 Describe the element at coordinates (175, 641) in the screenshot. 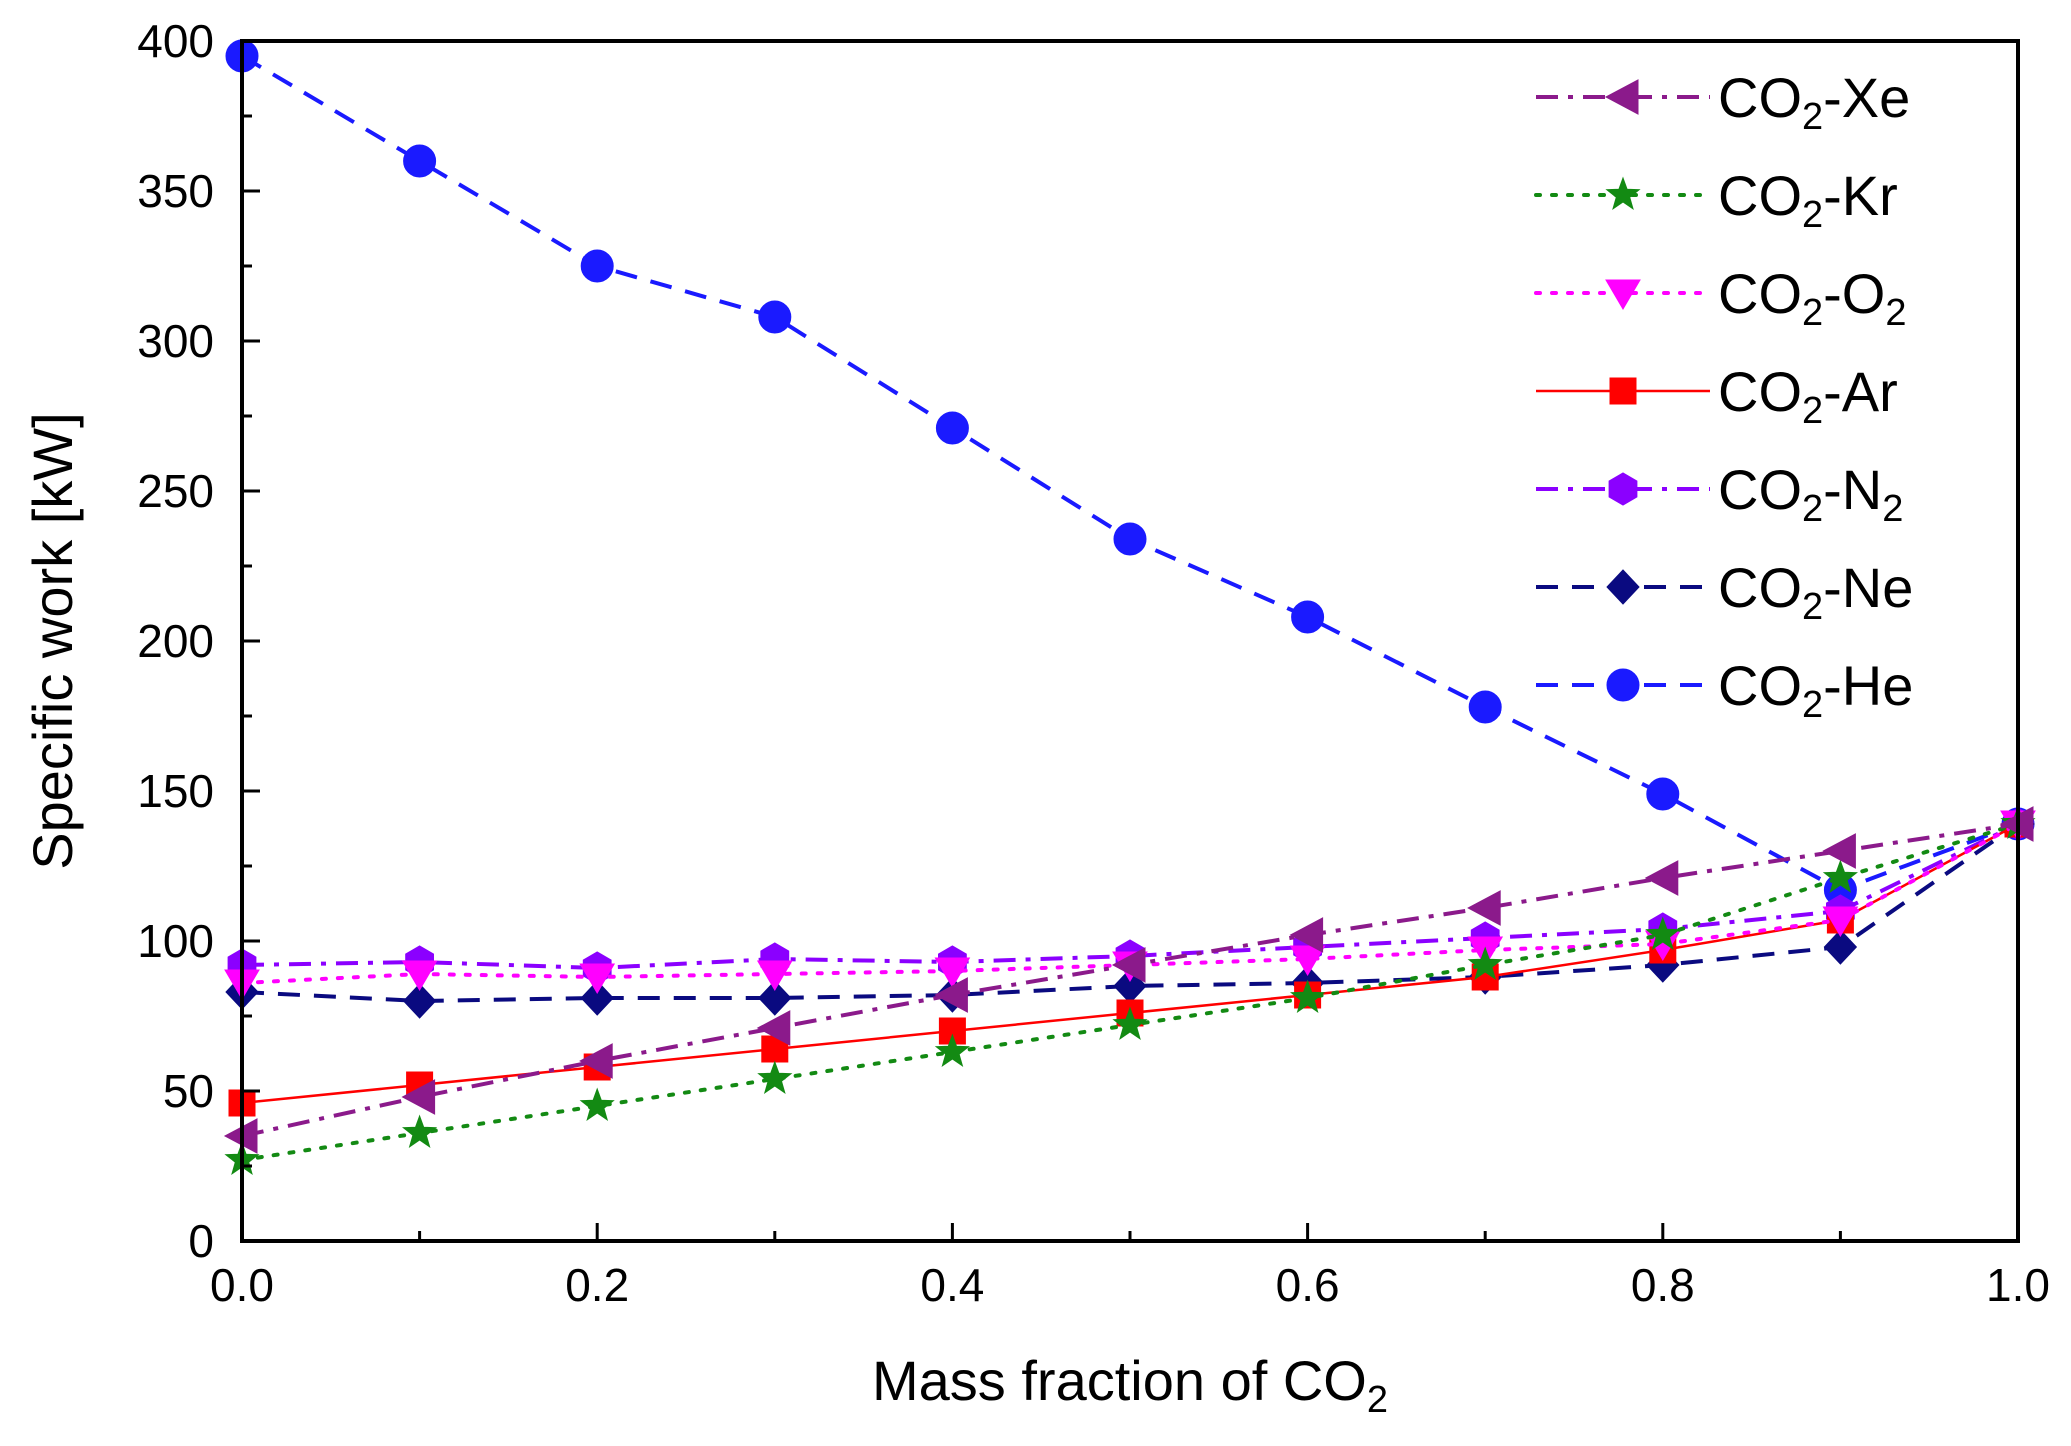

I see `y-tick-label: 200` at that location.